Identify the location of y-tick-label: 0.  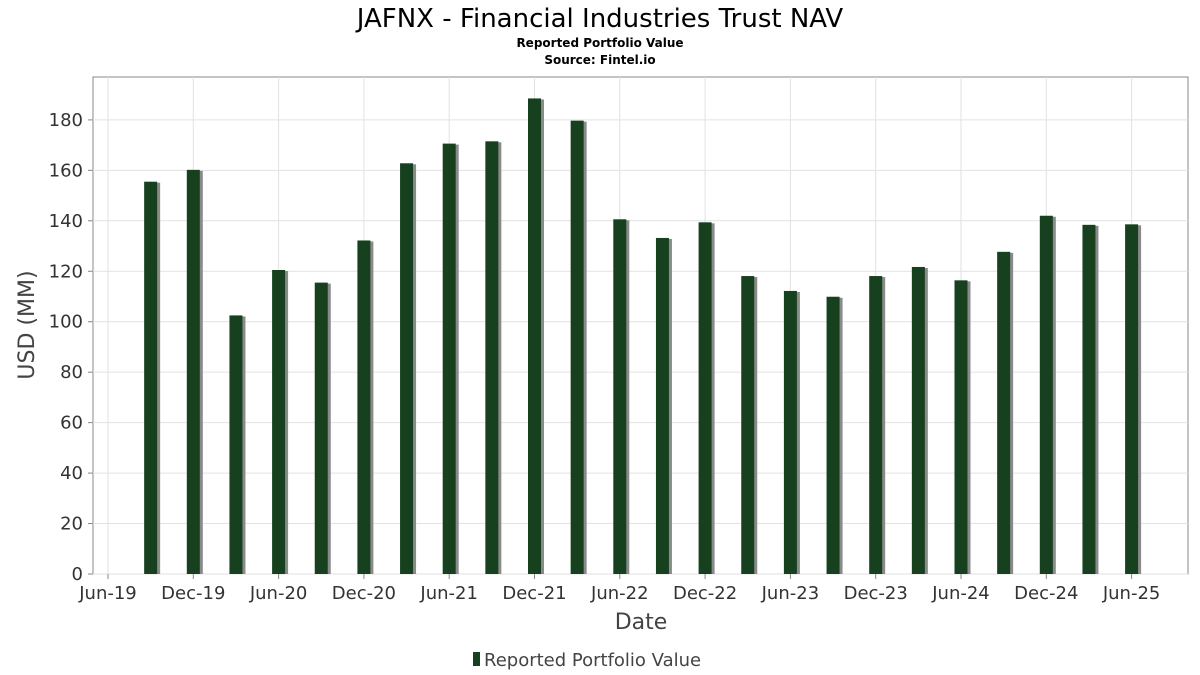
(77, 574).